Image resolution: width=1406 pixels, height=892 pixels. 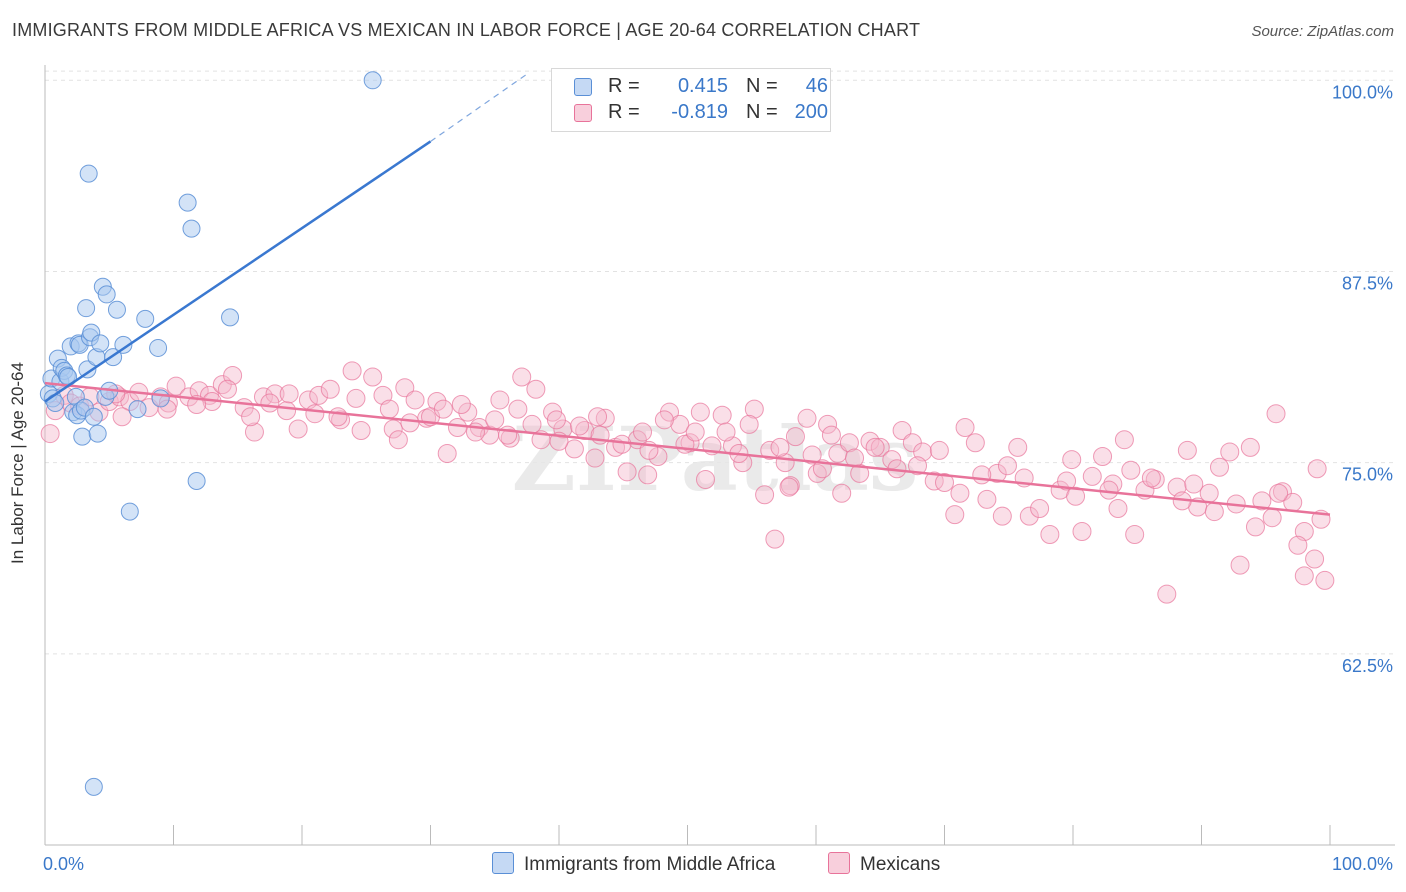 What do you see at coordinates (583, 113) in the screenshot?
I see `legend-swatch-pink` at bounding box center [583, 113].